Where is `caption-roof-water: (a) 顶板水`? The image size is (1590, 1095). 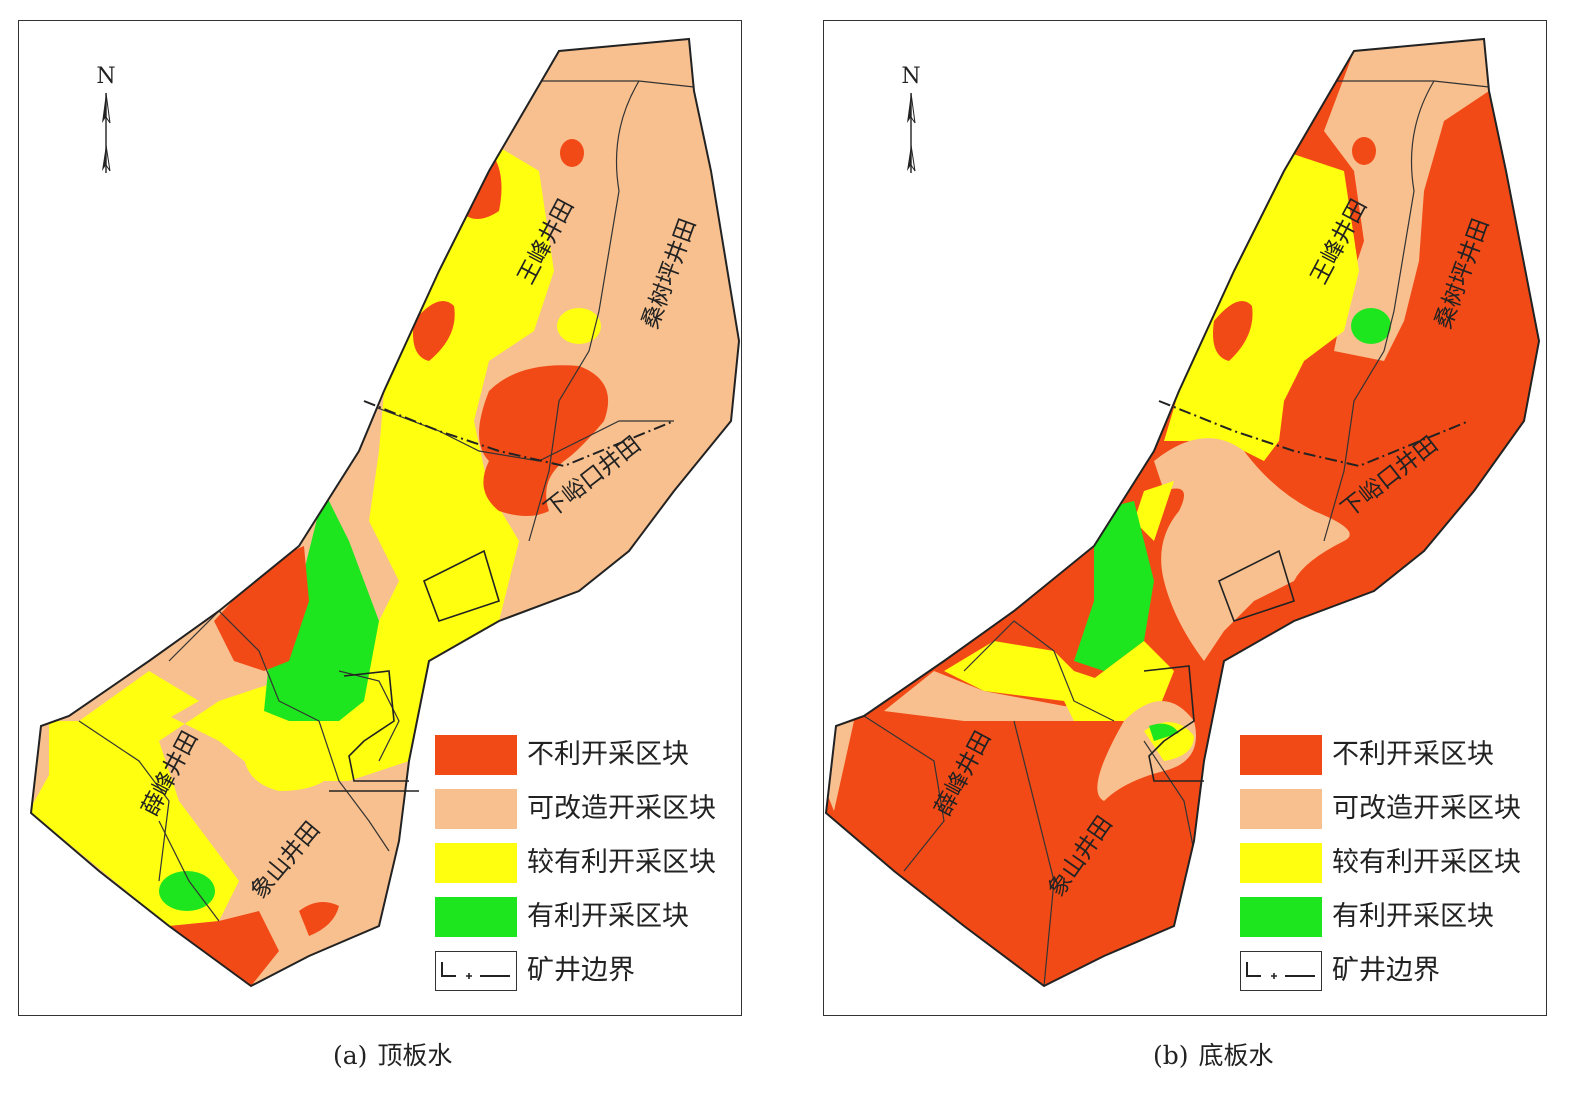 caption-roof-water: (a) 顶板水 is located at coordinates (392, 1054).